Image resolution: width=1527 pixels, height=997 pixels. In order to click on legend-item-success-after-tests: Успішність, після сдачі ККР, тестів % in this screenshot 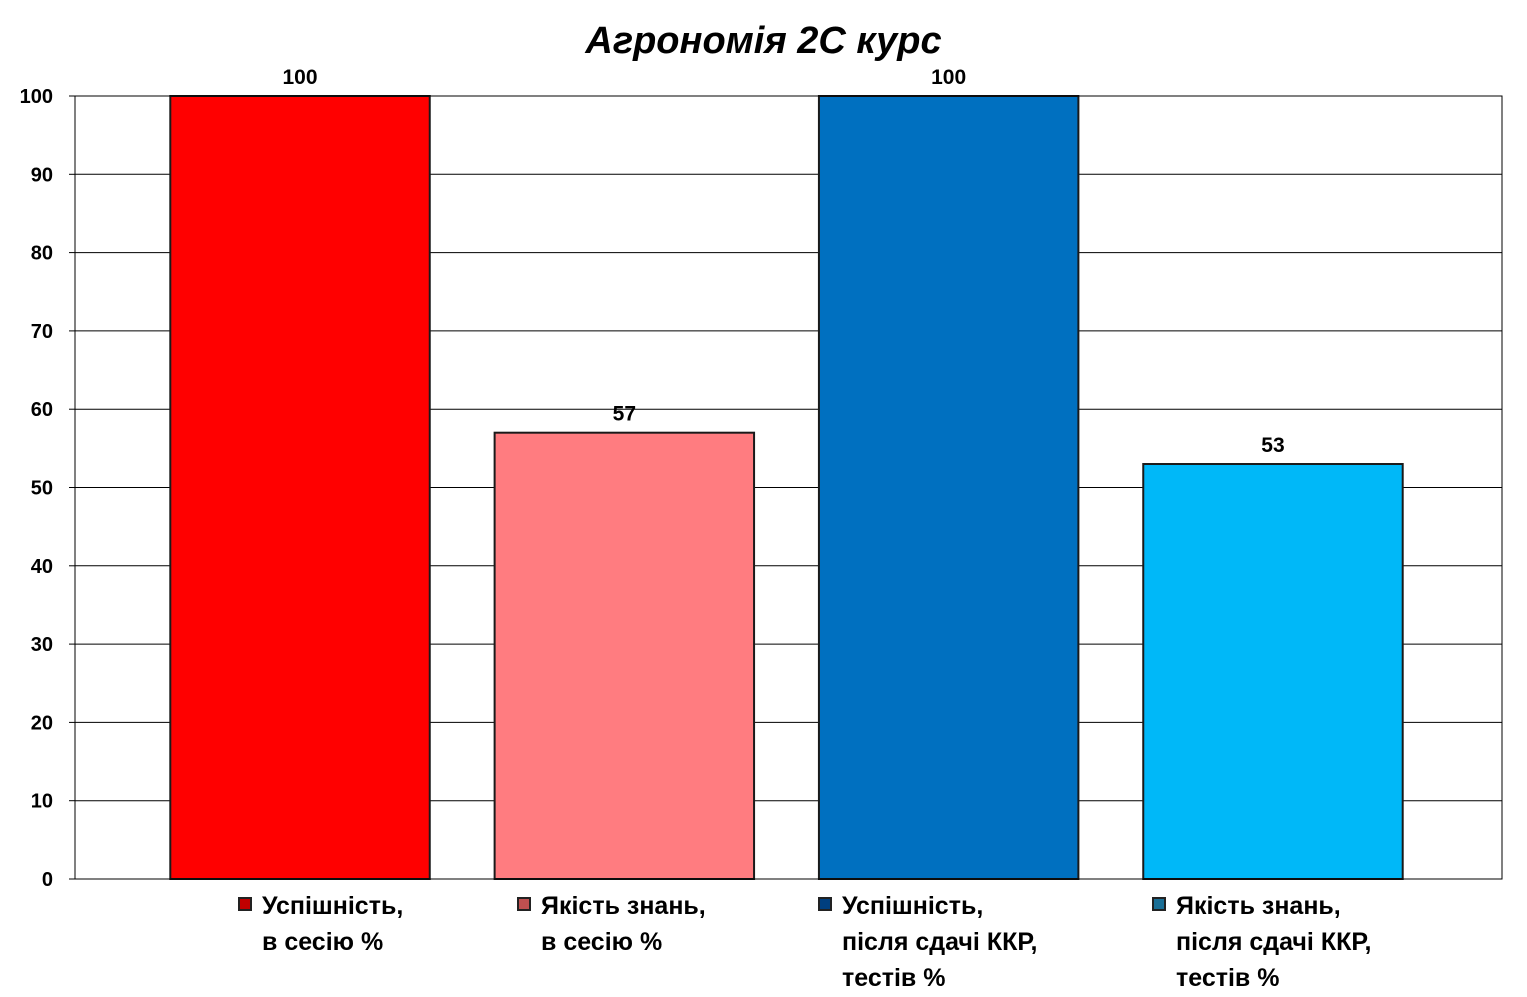, I will do `click(928, 942)`.